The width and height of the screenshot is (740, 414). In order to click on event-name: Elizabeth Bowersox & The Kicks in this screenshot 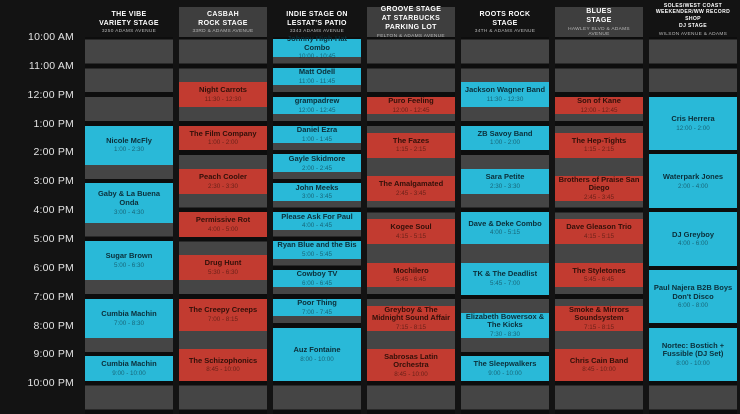, I will do `click(505, 320)`.